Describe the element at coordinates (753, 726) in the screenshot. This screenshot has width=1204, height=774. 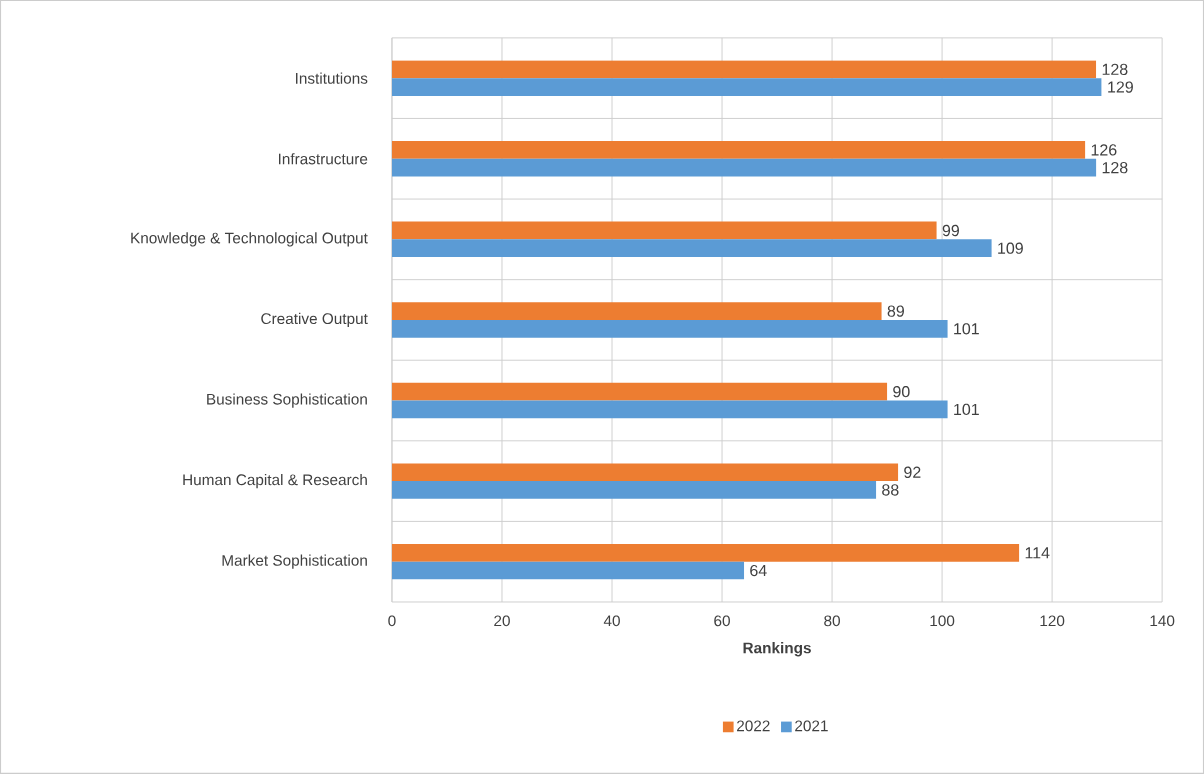
I see `legend-label: 2022` at that location.